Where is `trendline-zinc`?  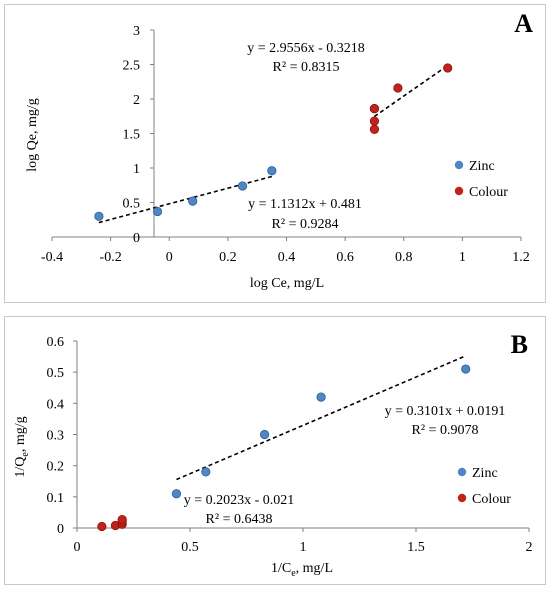 trendline-zinc is located at coordinates (321, 418).